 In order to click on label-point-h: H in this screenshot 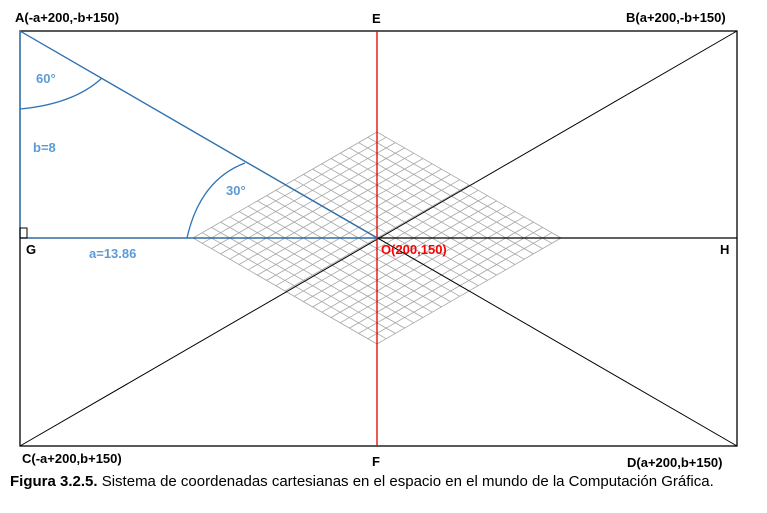, I will do `click(724, 249)`.